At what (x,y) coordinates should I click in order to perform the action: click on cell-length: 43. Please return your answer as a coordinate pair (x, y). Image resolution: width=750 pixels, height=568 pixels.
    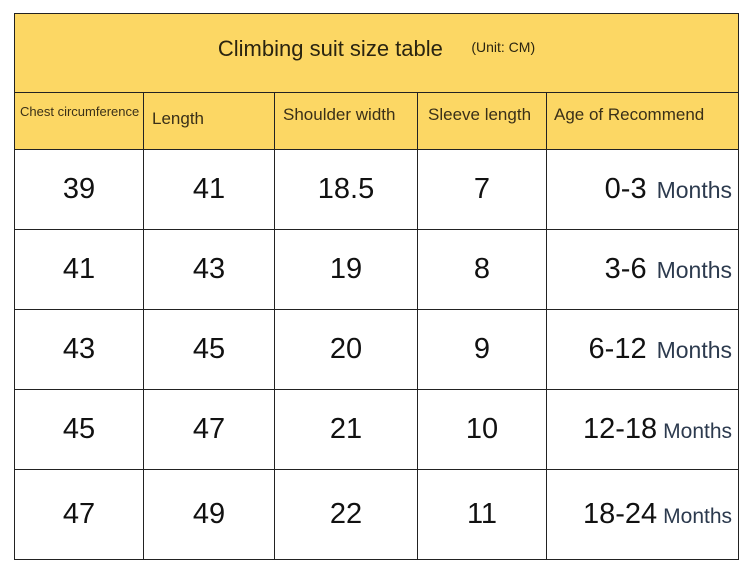
    Looking at the image, I should click on (209, 269).